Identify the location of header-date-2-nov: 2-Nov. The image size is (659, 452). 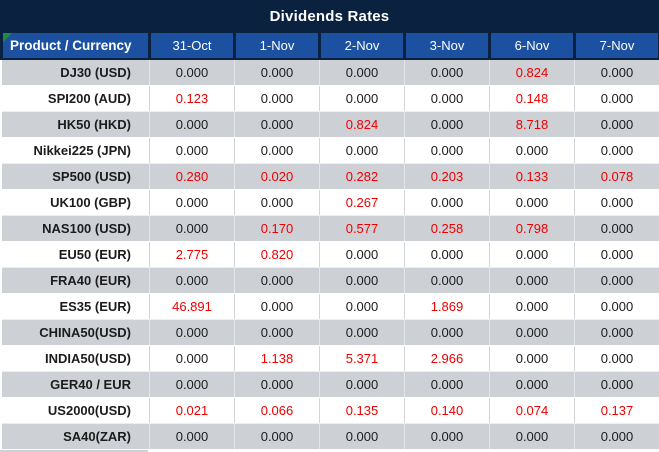
(361, 46).